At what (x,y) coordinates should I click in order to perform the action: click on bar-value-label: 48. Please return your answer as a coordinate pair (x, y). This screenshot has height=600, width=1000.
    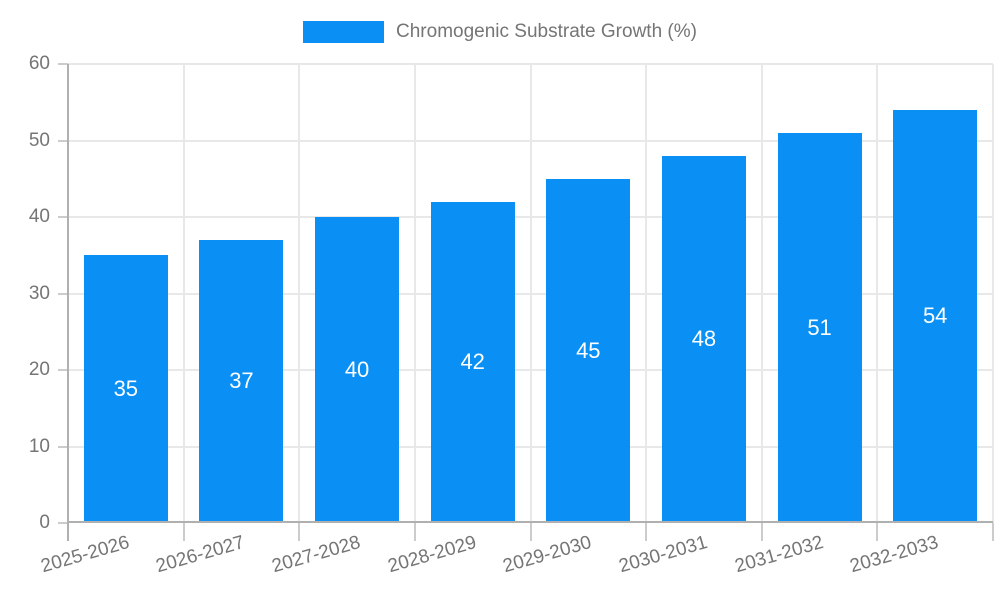
    Looking at the image, I should click on (704, 339).